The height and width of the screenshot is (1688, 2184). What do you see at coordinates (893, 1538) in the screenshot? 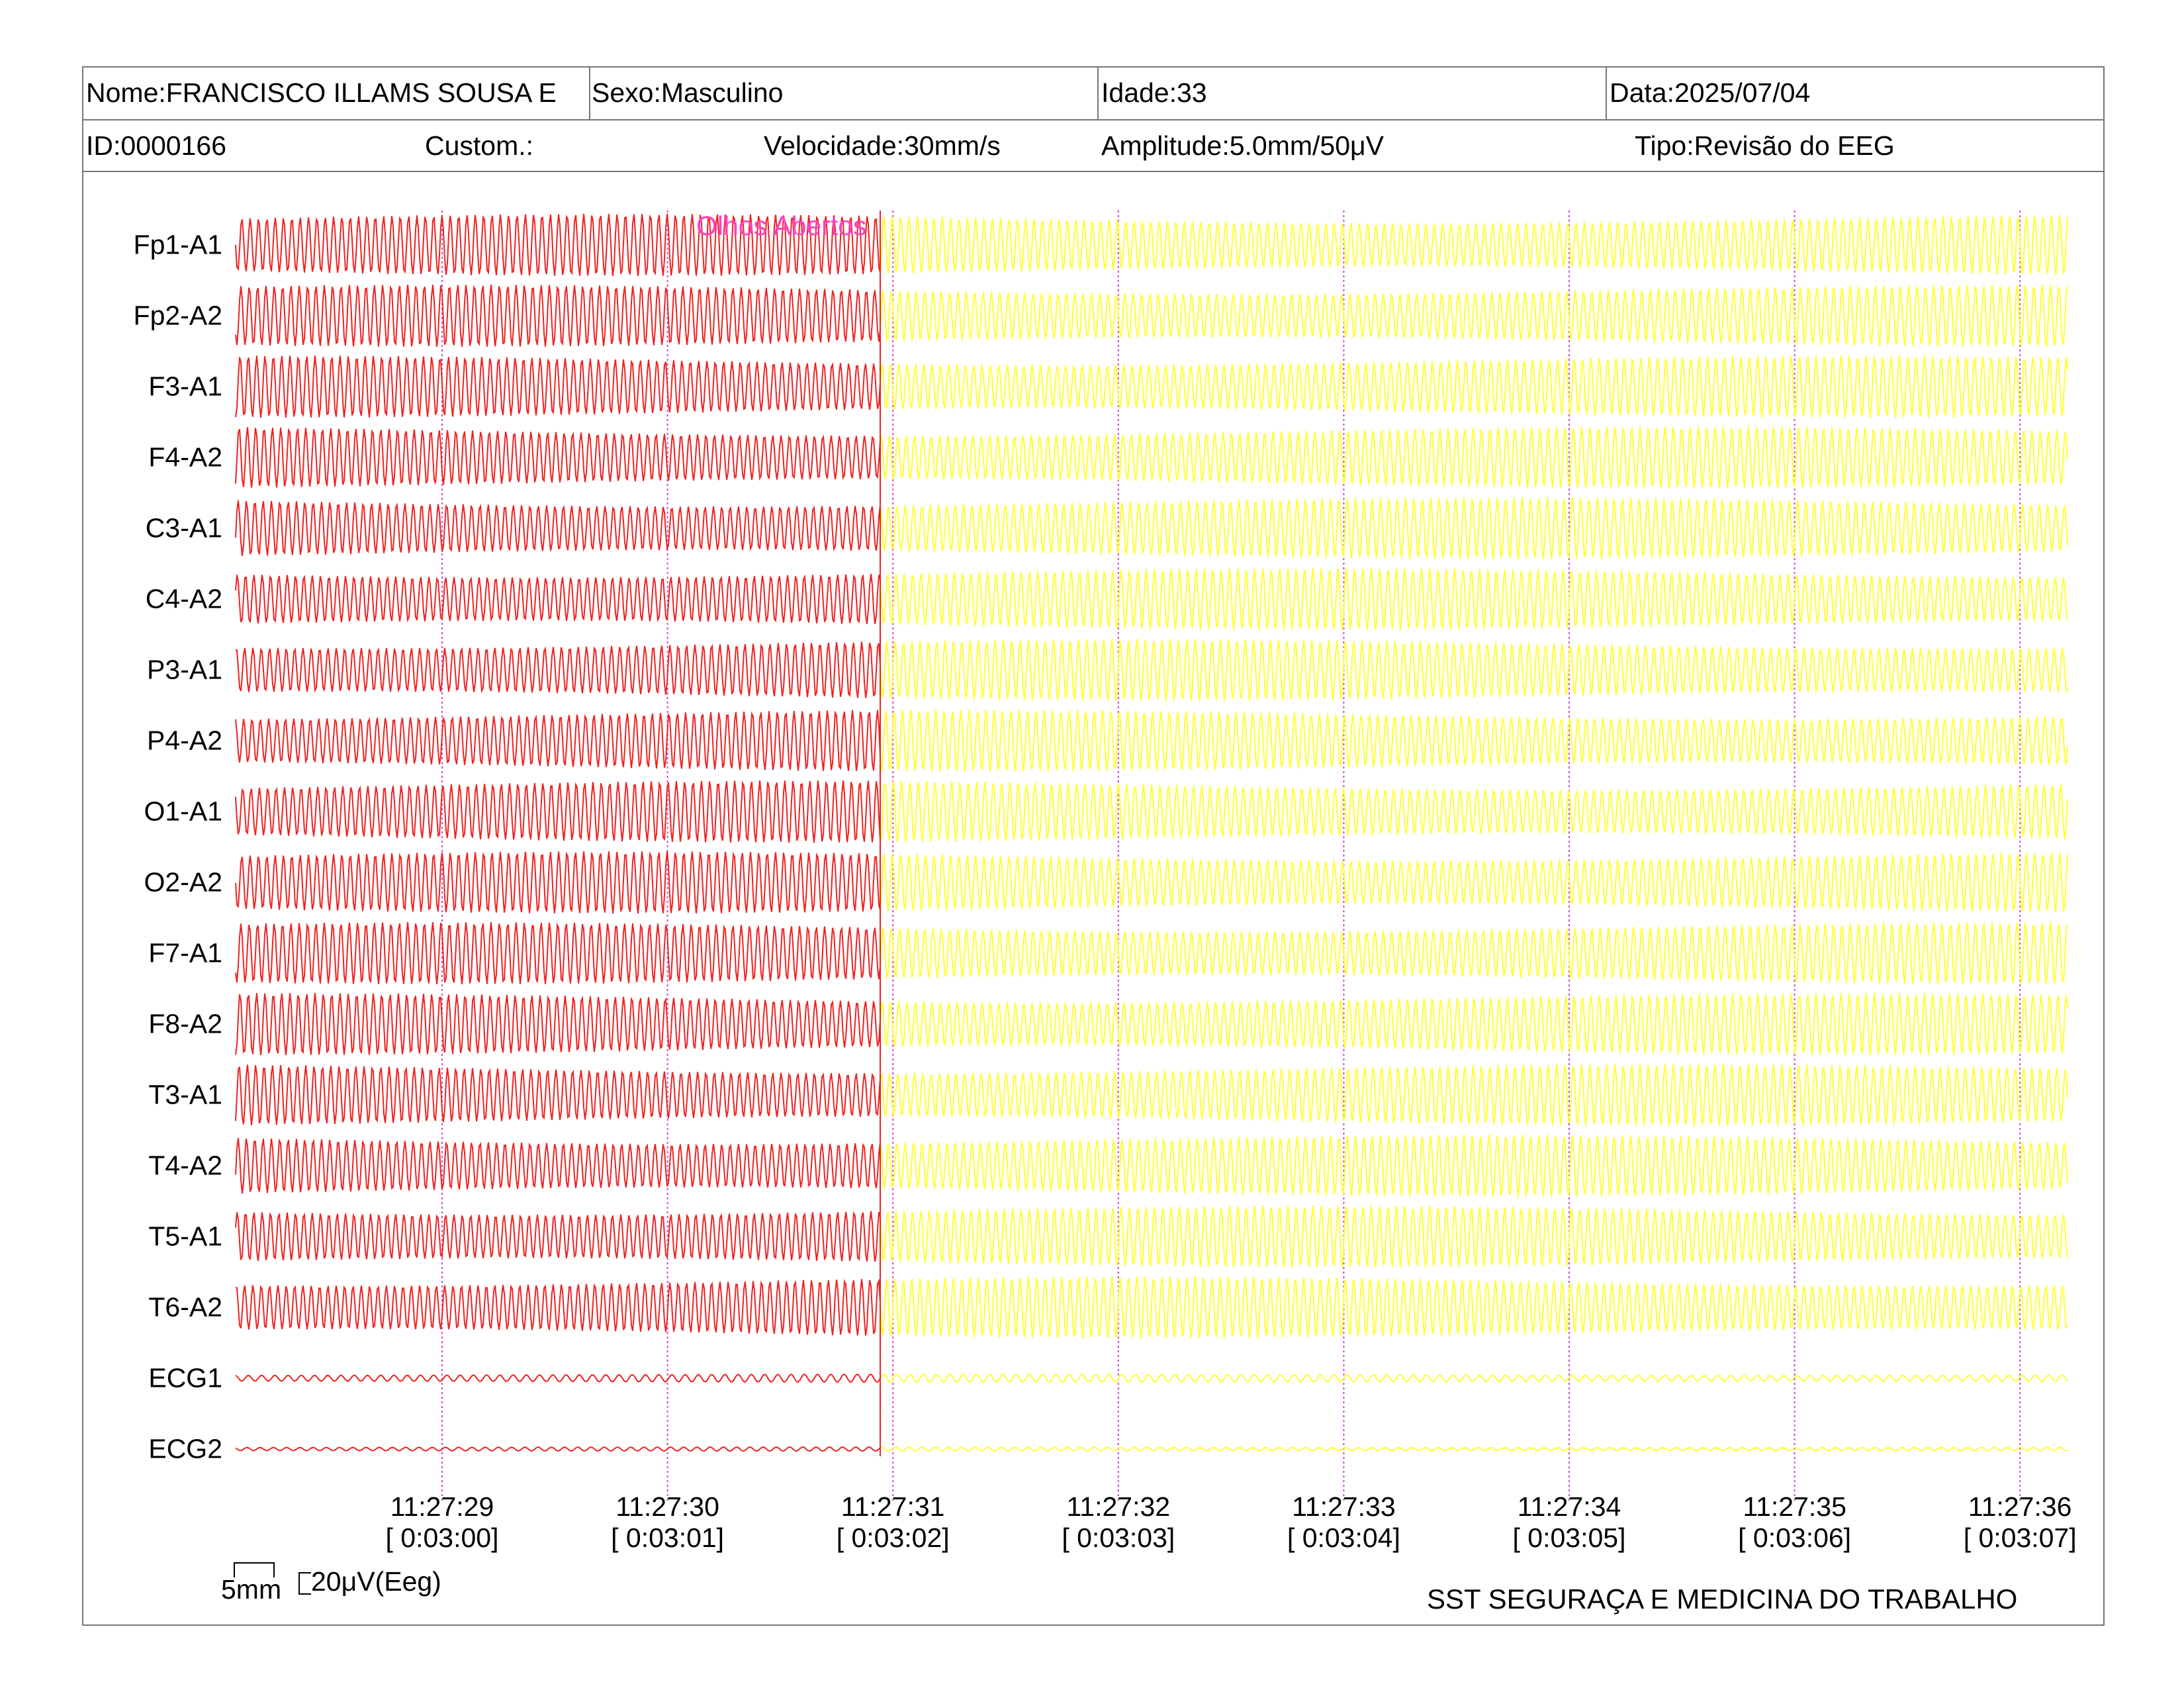
I see `time-mark-elapsed: [ 0:03:02]` at bounding box center [893, 1538].